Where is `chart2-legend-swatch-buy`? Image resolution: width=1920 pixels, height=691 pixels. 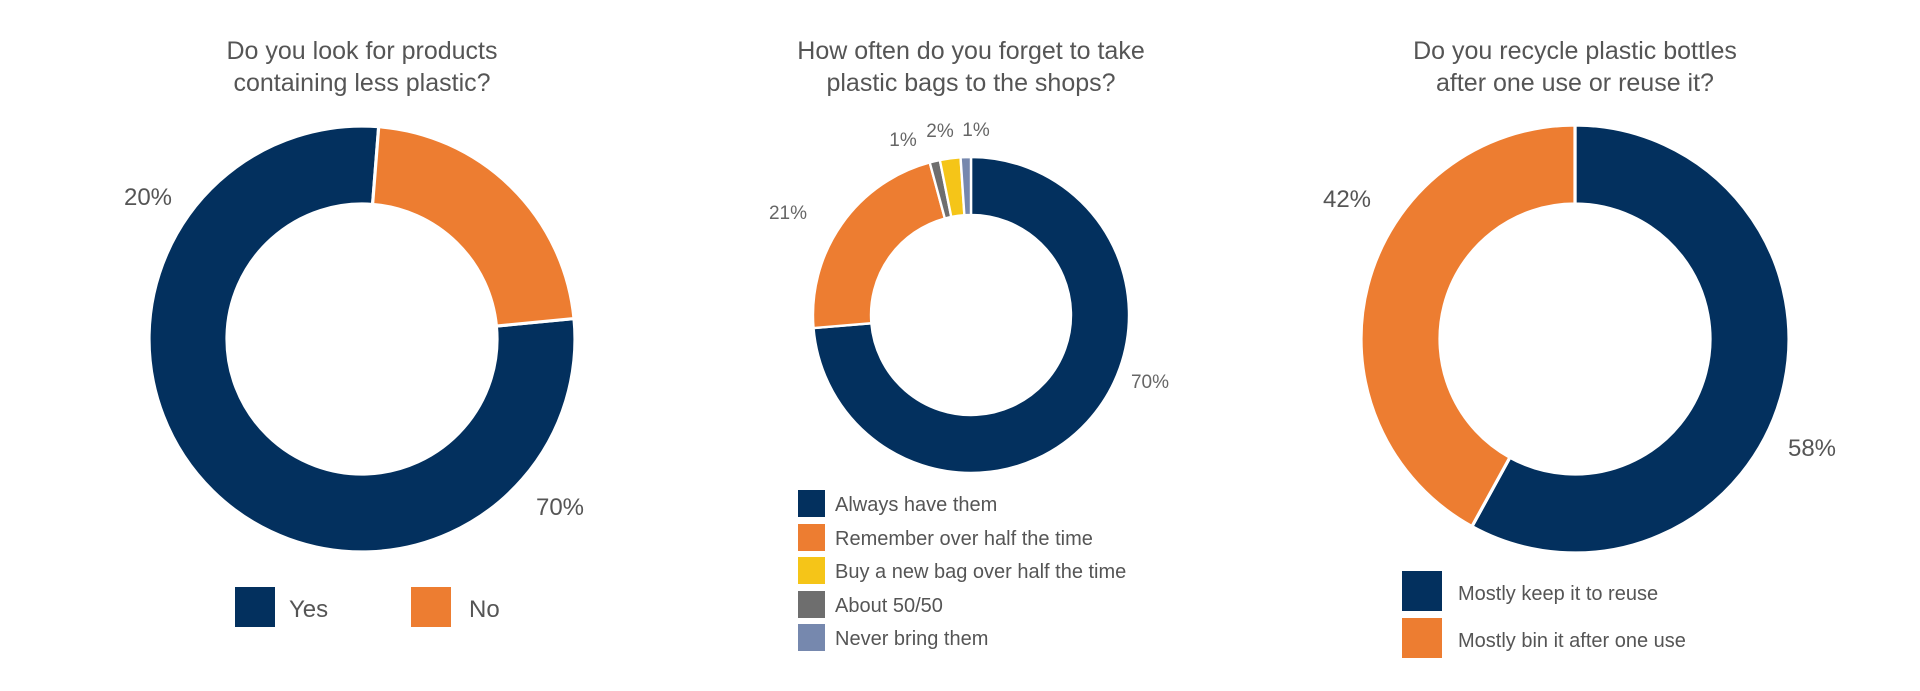 chart2-legend-swatch-buy is located at coordinates (811, 570).